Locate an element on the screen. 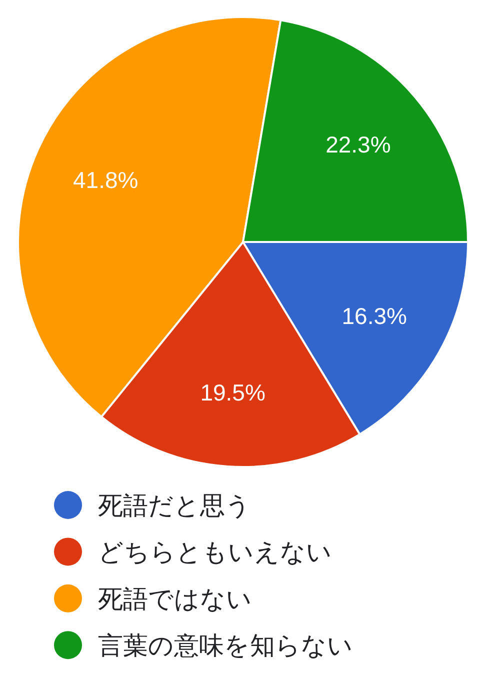 The width and height of the screenshot is (492, 696). data-label: 19.5% is located at coordinates (233, 392).